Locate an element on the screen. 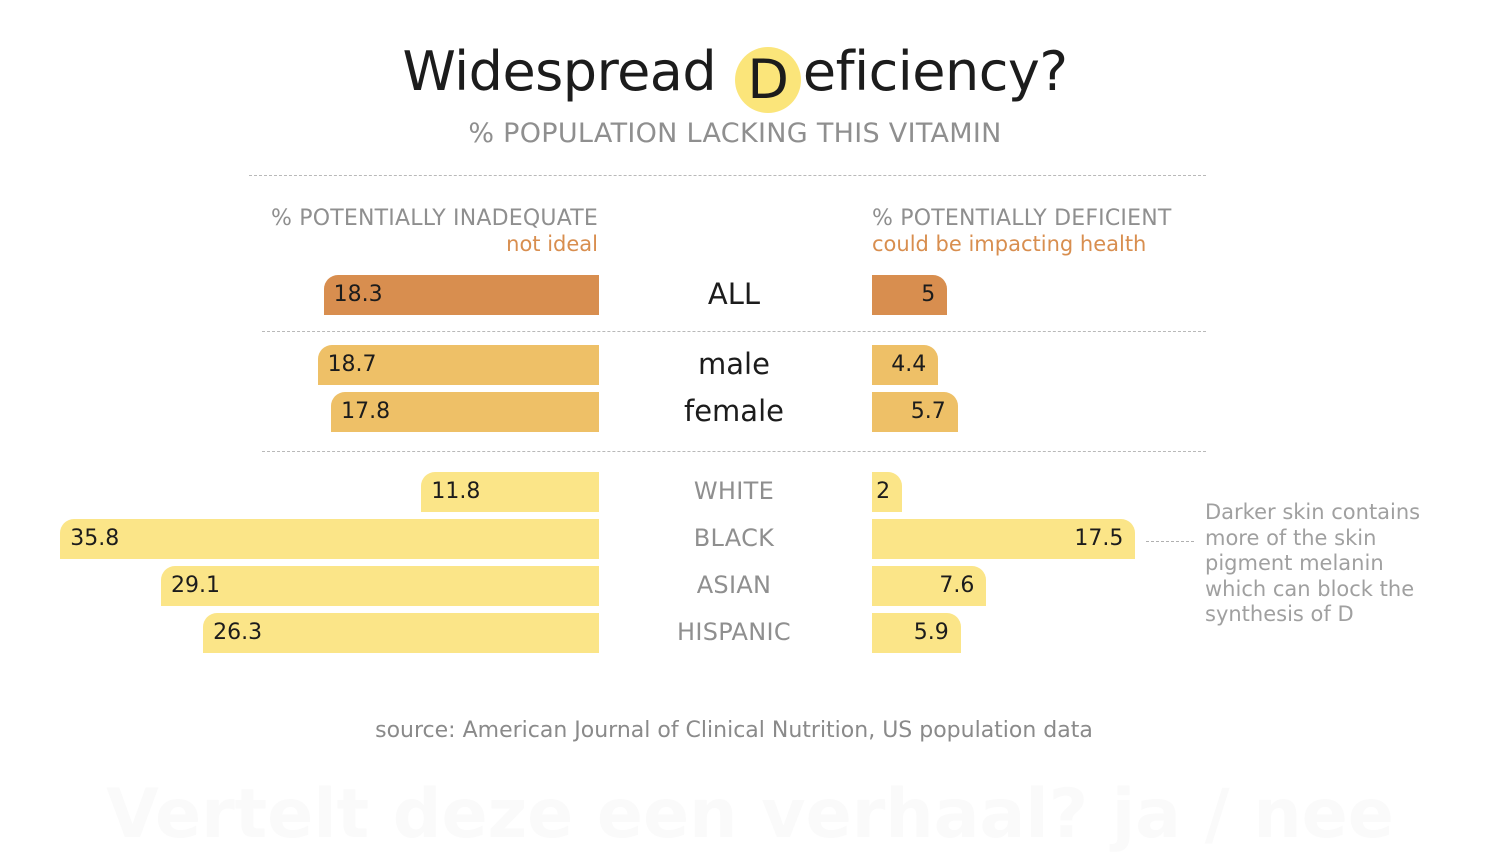 This screenshot has width=1500, height=859. divider-all is located at coordinates (734, 331).